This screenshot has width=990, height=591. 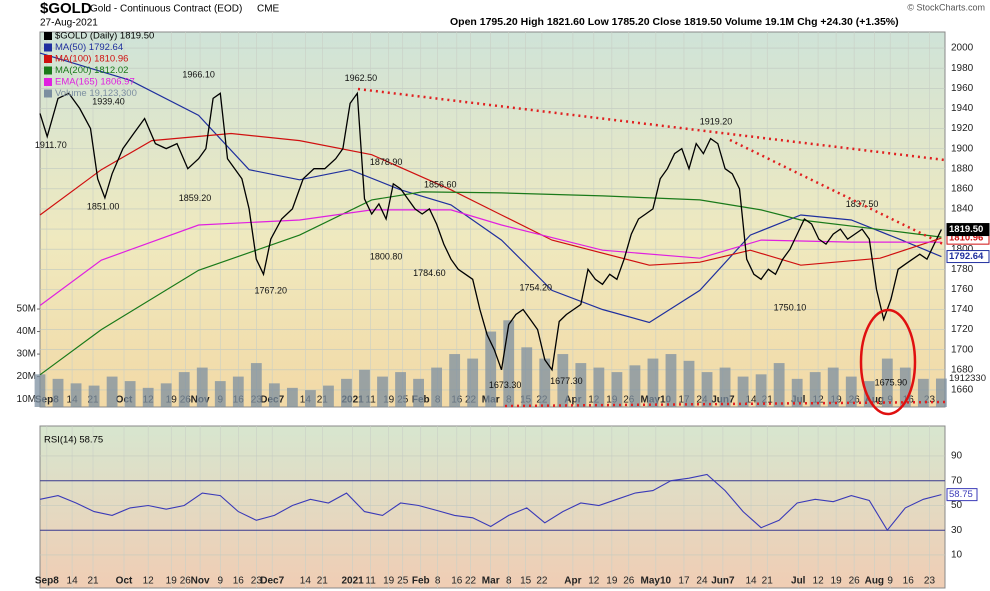 What do you see at coordinates (962, 148) in the screenshot?
I see `y-tick-label: 1900` at bounding box center [962, 148].